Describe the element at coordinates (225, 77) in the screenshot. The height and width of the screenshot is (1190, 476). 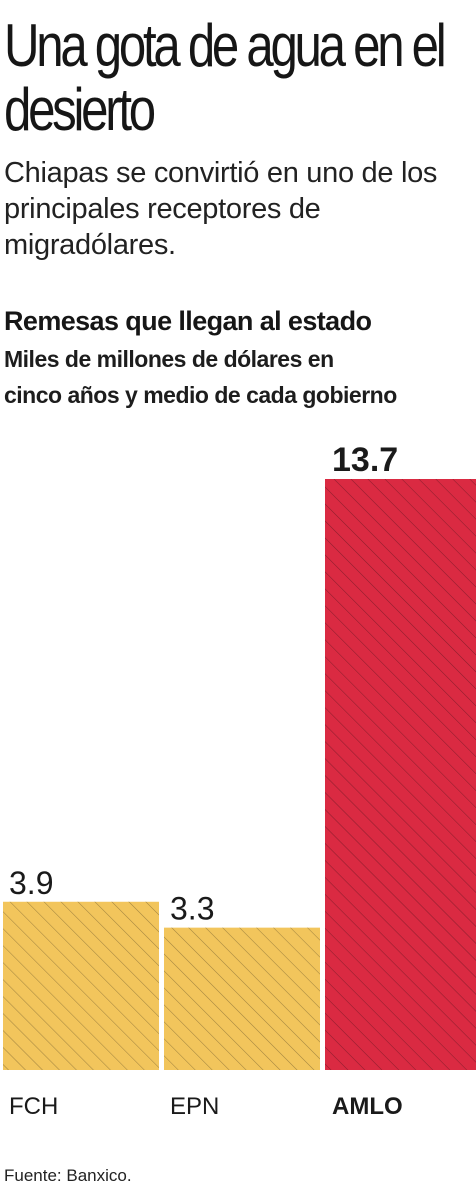
I see `headline: Una gota de agua en el desierto` at that location.